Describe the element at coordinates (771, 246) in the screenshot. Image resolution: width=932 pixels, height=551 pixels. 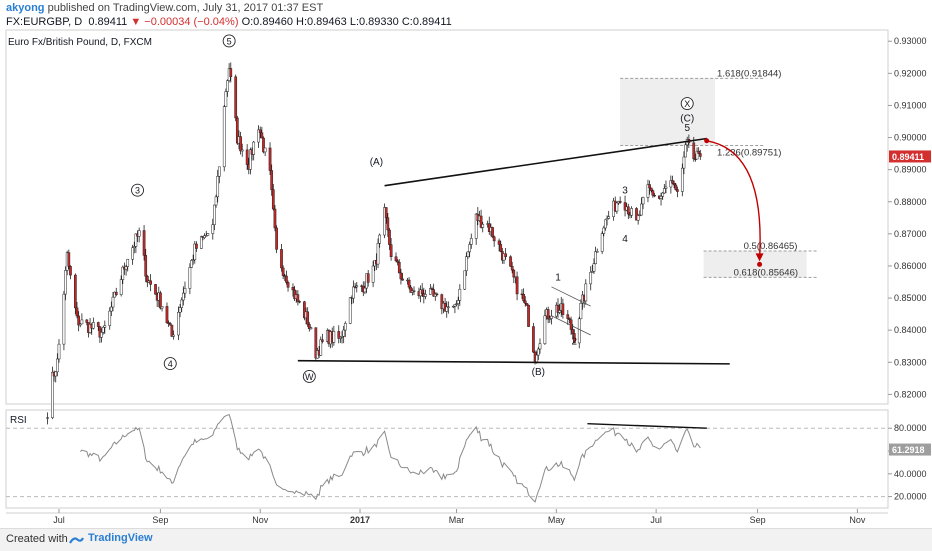
I see `fib-level-label: 0.5(0.86465)` at that location.